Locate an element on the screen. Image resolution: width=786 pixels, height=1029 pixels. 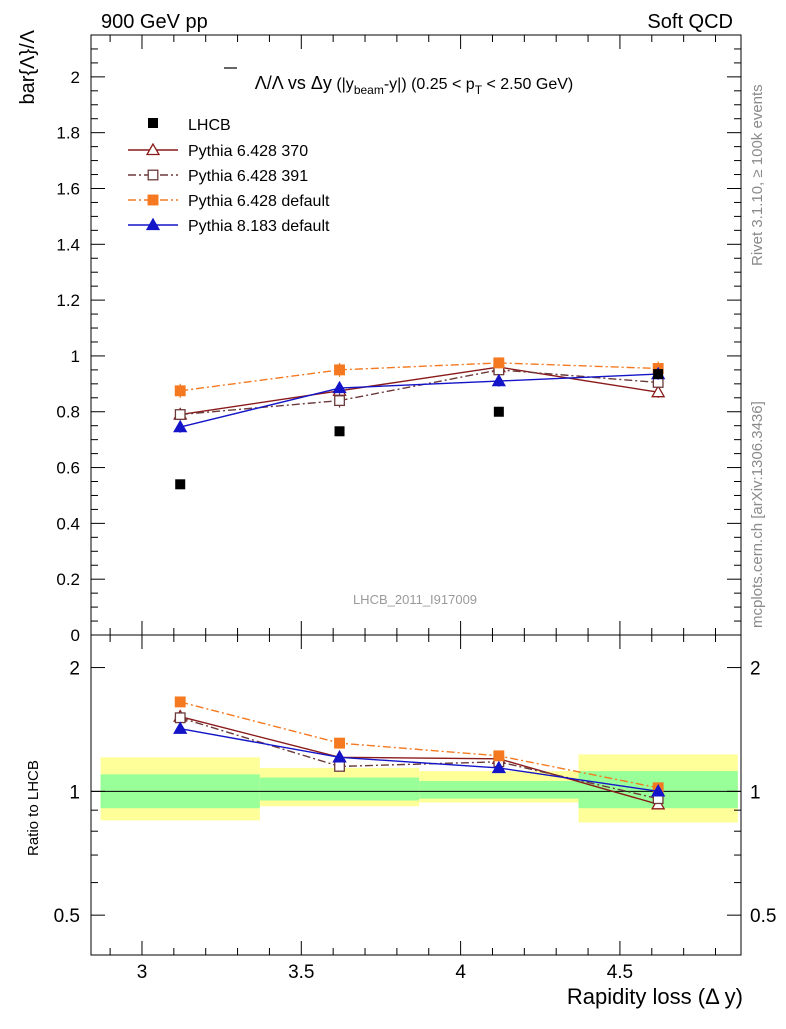
y-tick-label: 0.2 is located at coordinates (68, 579).